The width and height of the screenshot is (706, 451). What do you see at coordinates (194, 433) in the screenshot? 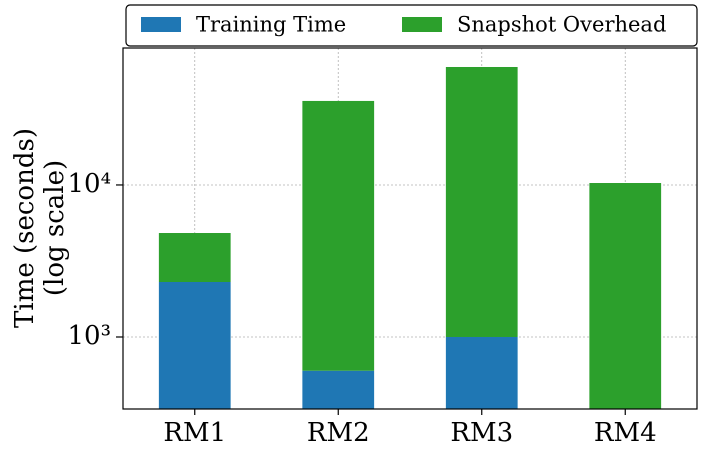
I see `x-tick-label: RM1` at bounding box center [194, 433].